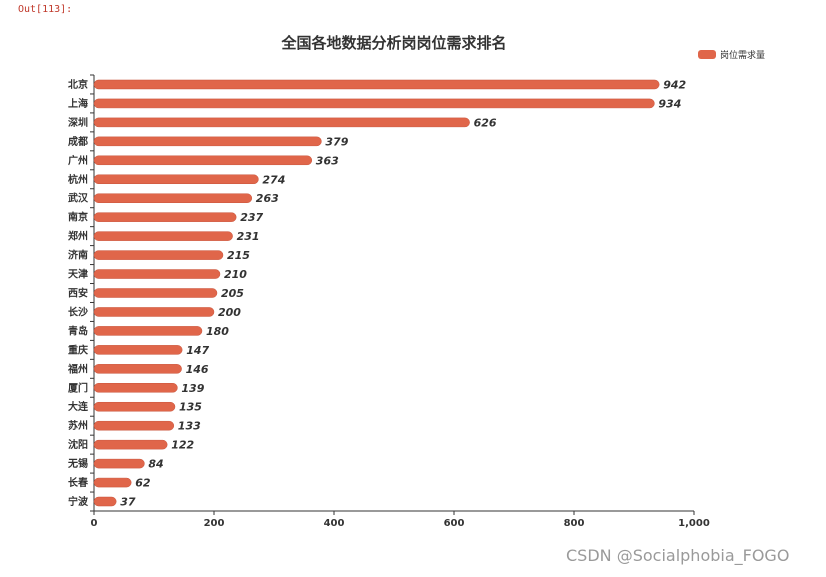 This screenshot has height=577, width=826. Describe the element at coordinates (78, 406) in the screenshot. I see `category-label: 大连` at that location.